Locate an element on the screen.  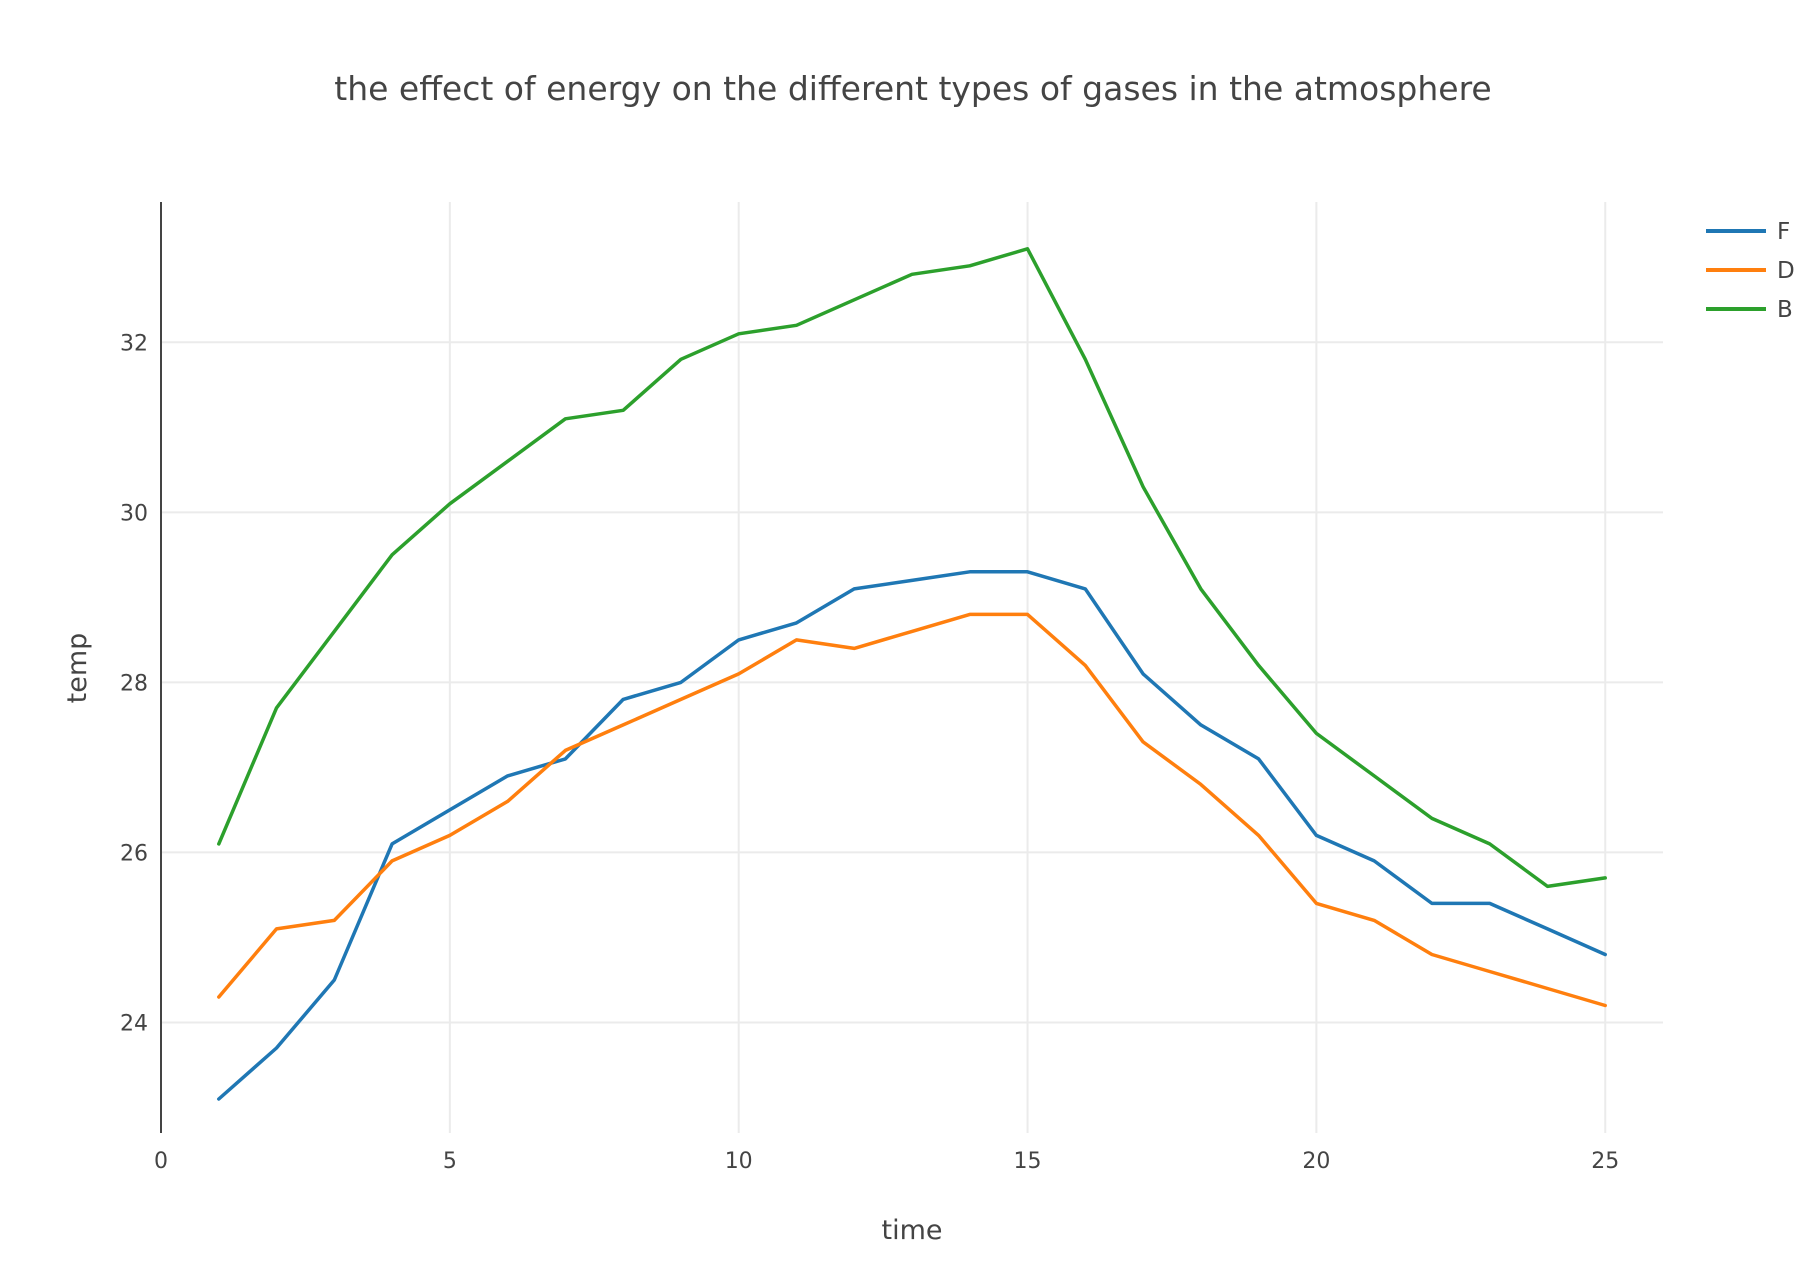
legend-label: F is located at coordinates (1783, 232).